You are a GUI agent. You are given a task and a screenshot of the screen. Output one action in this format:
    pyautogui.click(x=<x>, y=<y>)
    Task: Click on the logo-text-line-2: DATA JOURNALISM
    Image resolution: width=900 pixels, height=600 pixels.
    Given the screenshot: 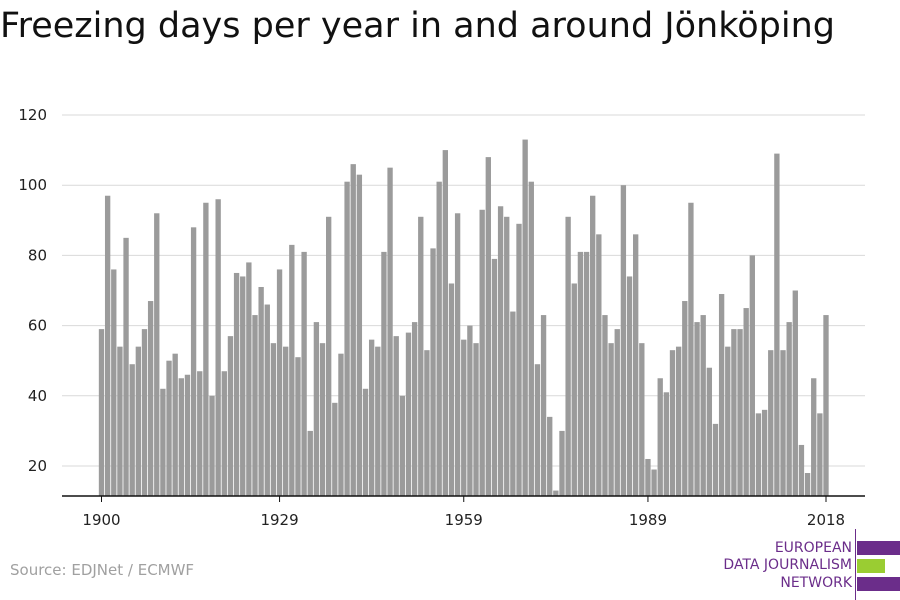 What is the action you would take?
    pyautogui.click(x=787, y=565)
    